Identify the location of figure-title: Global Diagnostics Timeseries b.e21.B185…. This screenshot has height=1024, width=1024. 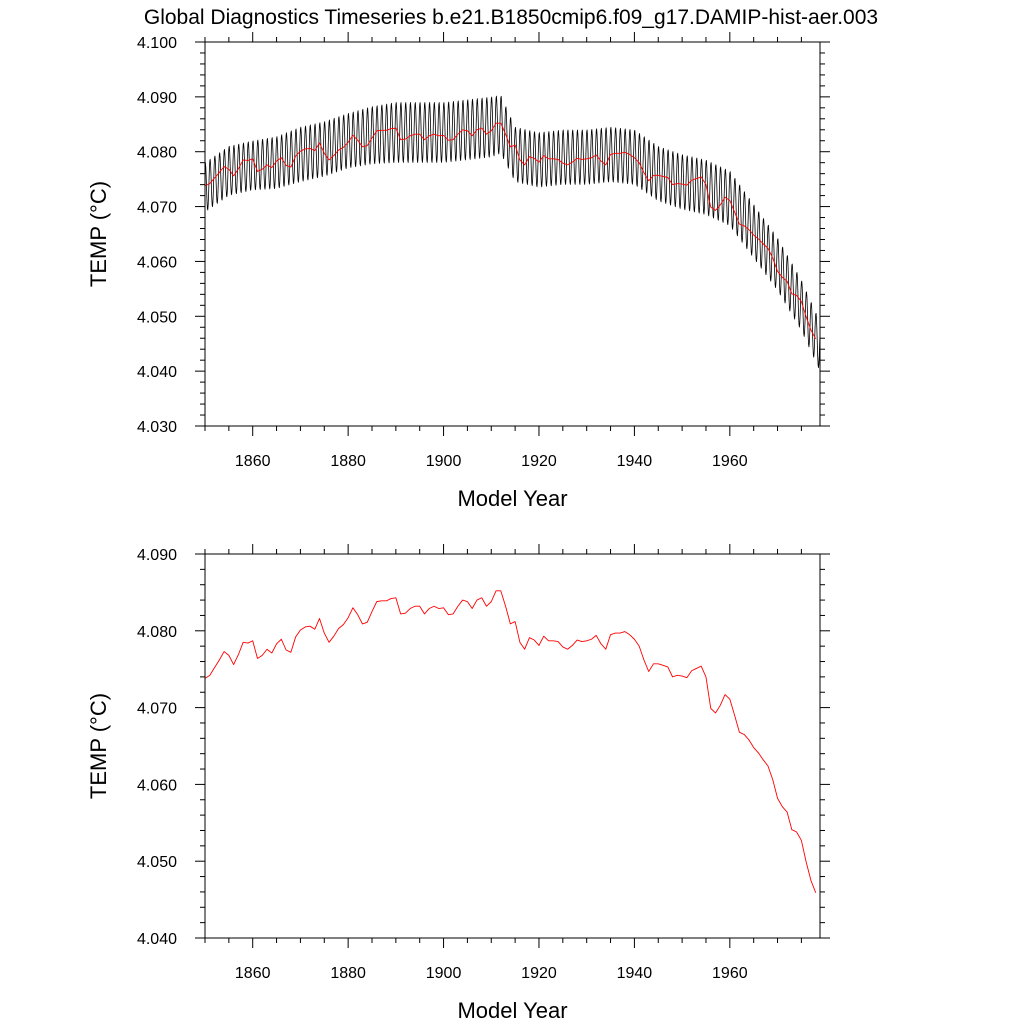
(511, 17).